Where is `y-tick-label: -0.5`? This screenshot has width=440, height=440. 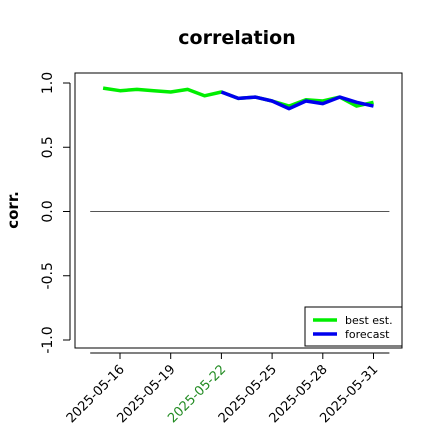
y-tick-label: -0.5 is located at coordinates (48, 275).